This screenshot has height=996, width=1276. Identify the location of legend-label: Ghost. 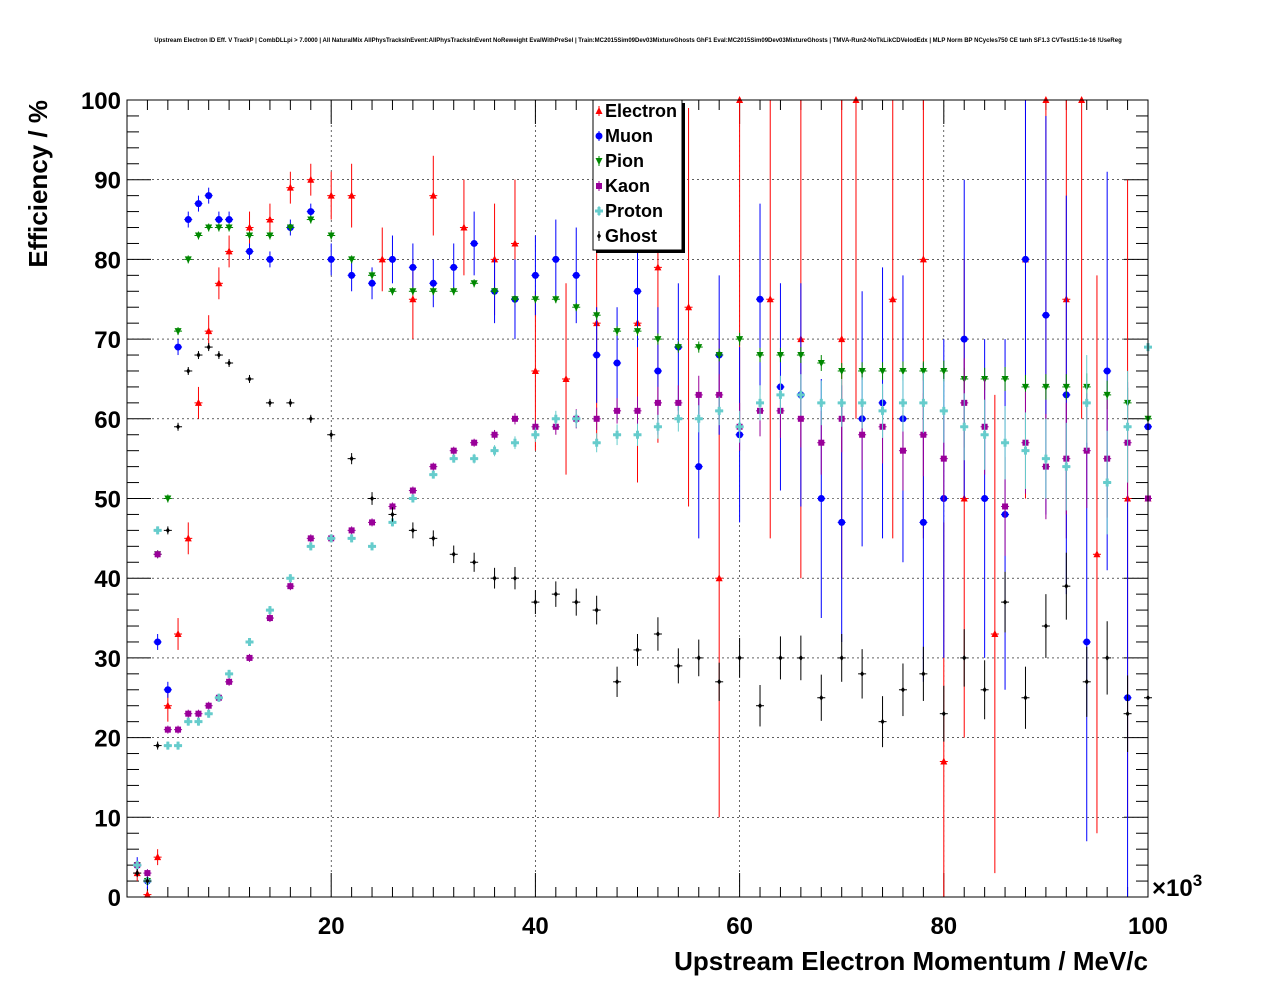
(631, 236).